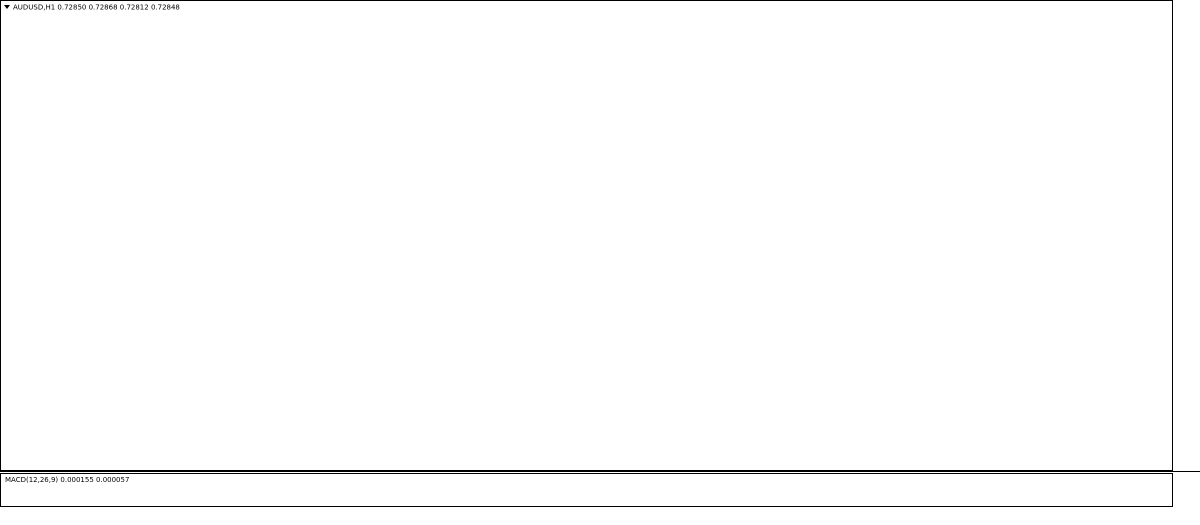 The width and height of the screenshot is (1200, 525). I want to click on macd-pane-border, so click(586, 490).